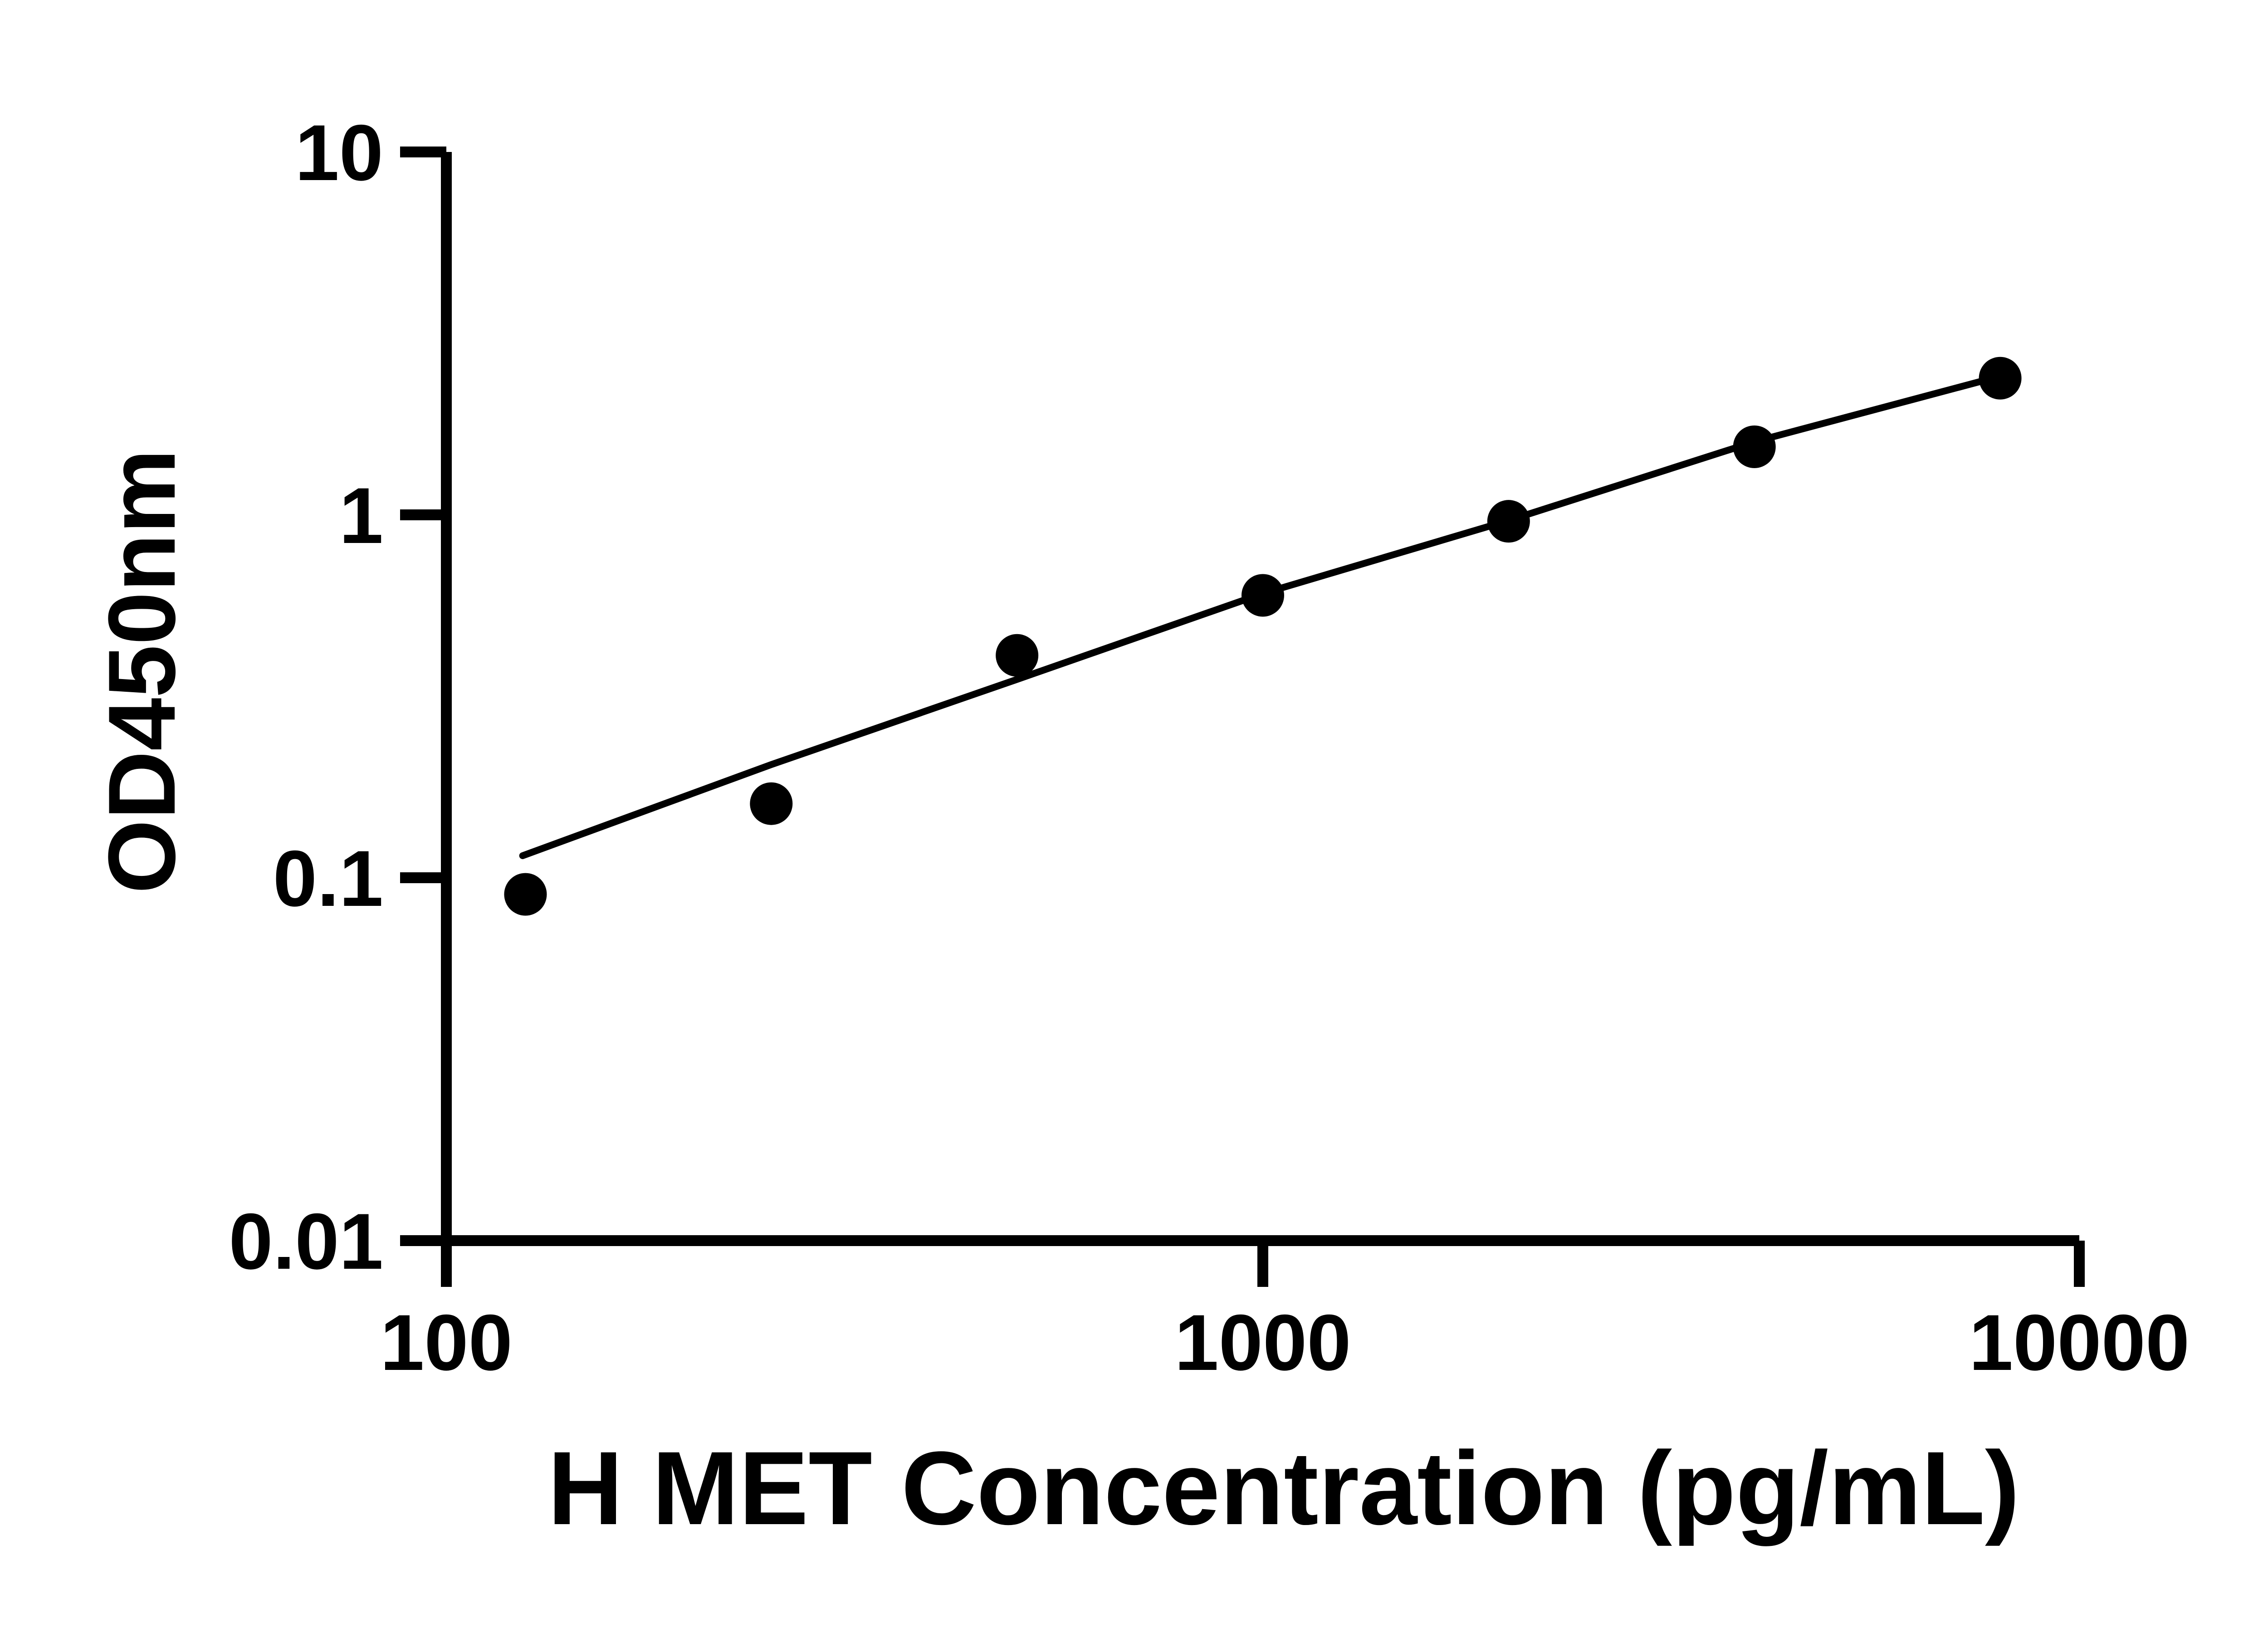 This screenshot has width=2268, height=1633. What do you see at coordinates (339, 153) in the screenshot?
I see `y-tick-label: 10` at bounding box center [339, 153].